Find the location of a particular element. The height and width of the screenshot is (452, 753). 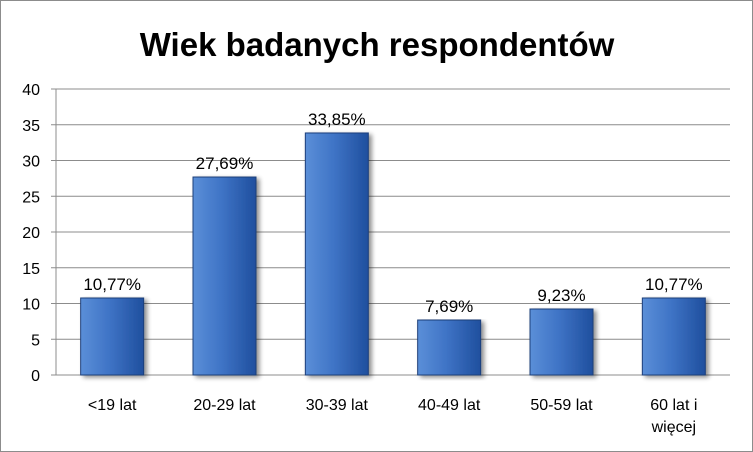

data-label: 33,85% is located at coordinates (337, 119).